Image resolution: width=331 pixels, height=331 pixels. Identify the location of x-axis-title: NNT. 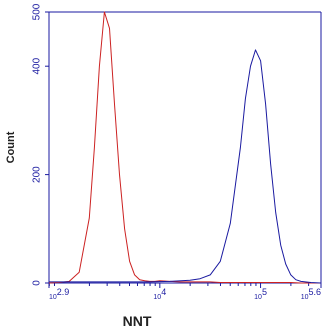
(137, 321).